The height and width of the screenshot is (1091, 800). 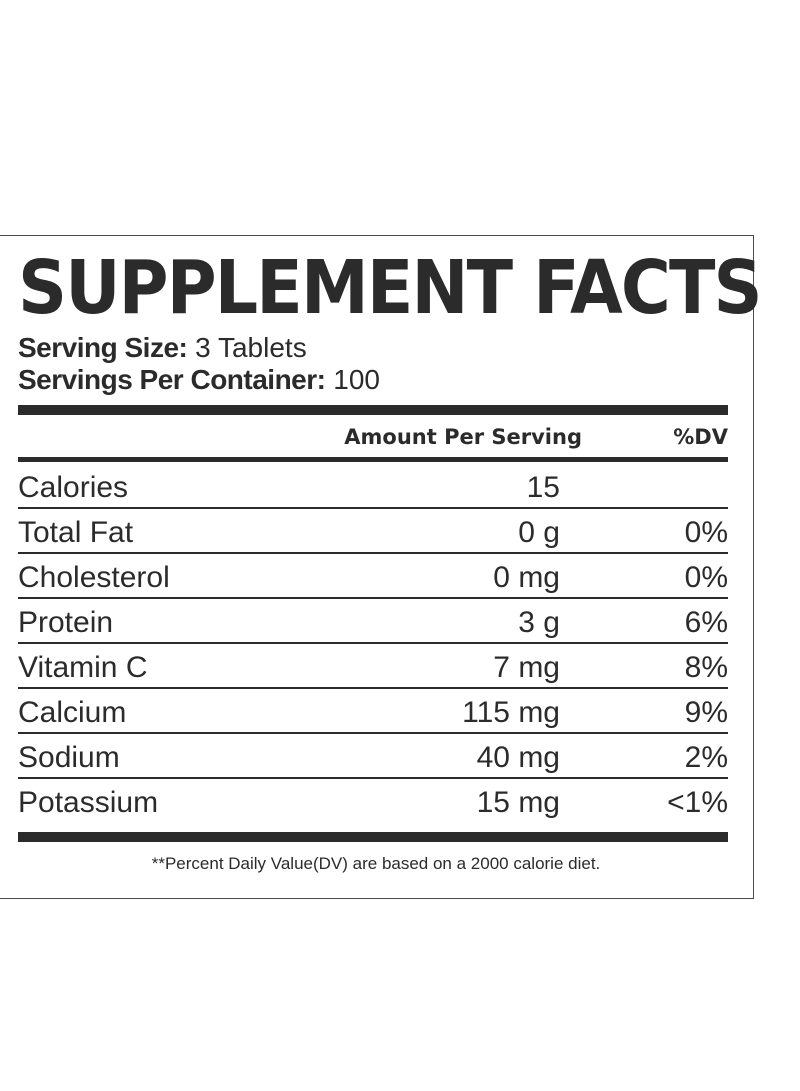 I want to click on table-row: Potassium 15 mg <1%, so click(x=373, y=800).